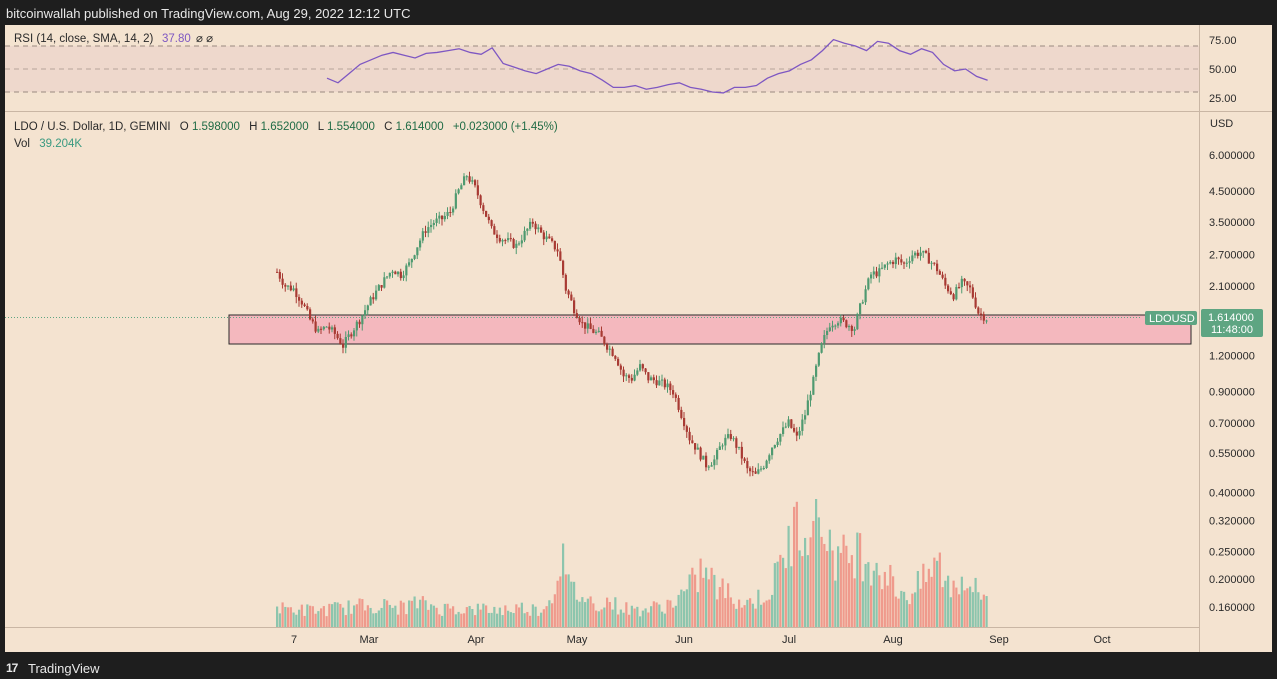 The image size is (1277, 679). I want to click on high-value: 1.652000, so click(285, 127).